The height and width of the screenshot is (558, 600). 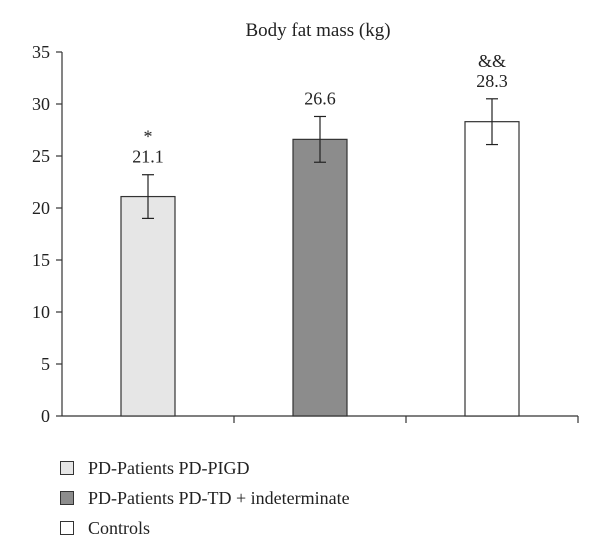 I want to click on legend-label-pigd: PD-Patients PD-PIGD, so click(x=169, y=467).